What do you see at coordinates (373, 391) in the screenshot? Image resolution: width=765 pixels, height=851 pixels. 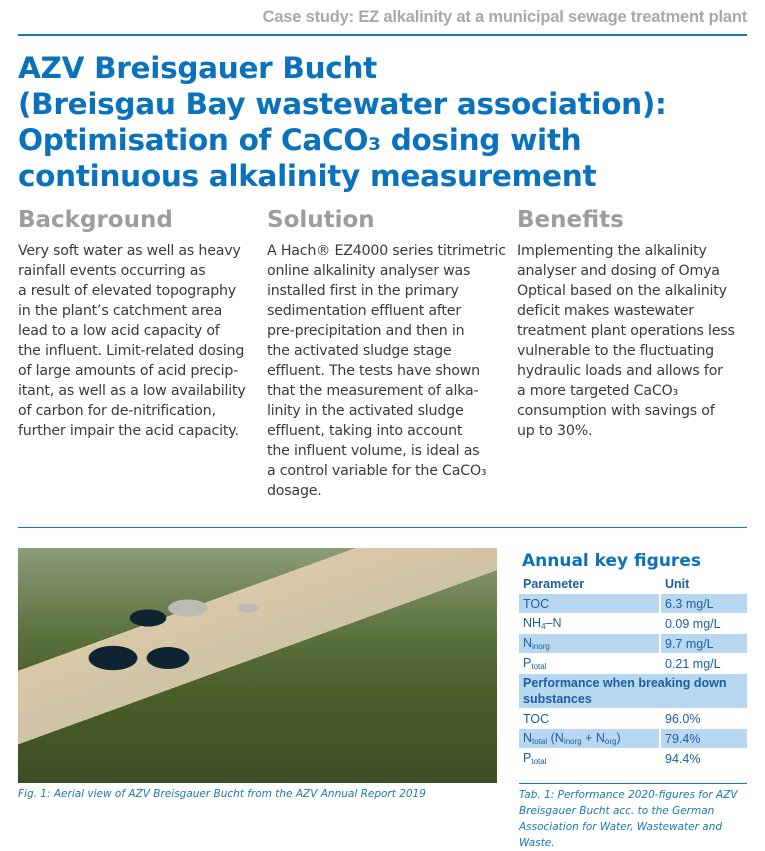 I see `body-text-line: that the measurement of alka-` at bounding box center [373, 391].